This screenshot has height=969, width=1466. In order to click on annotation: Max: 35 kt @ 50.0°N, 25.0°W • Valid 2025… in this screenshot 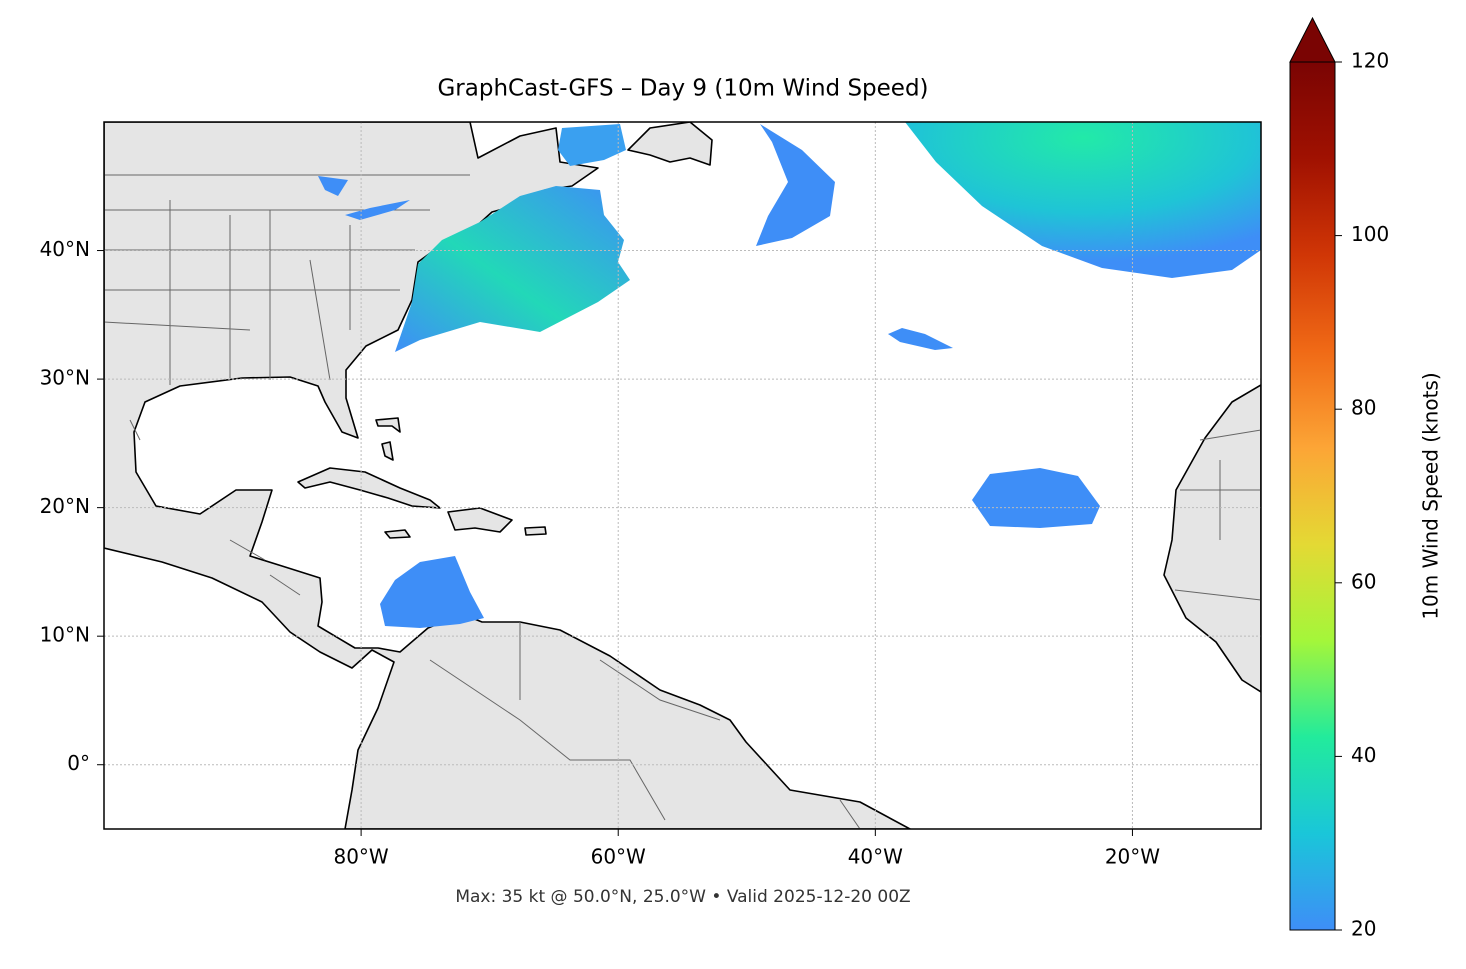, I will do `click(682, 897)`.